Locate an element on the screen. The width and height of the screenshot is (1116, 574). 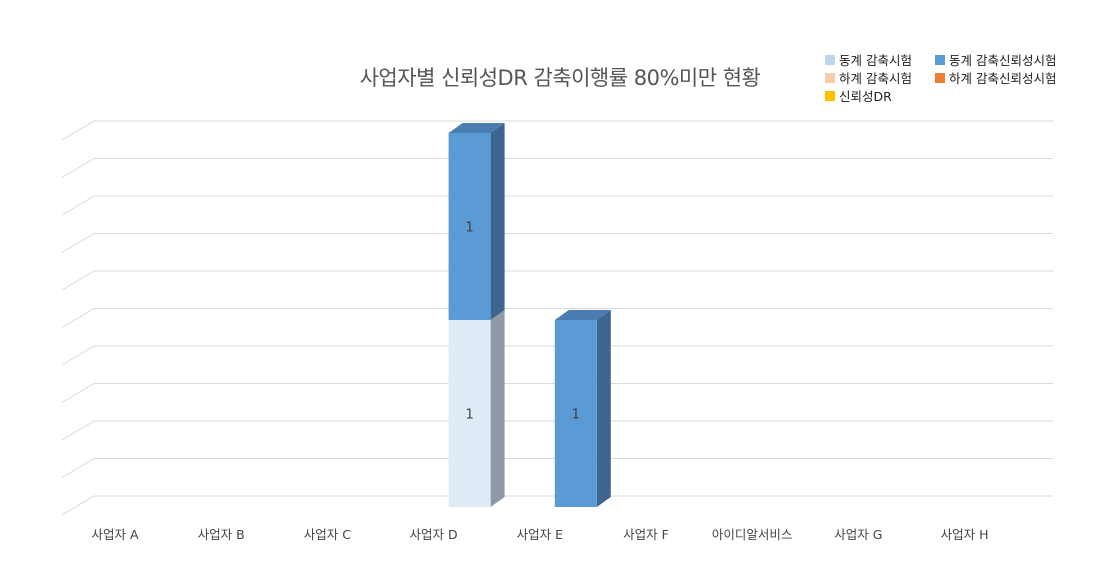
chart-title: 사업자별 신뢰성DR 감축이행률 80%미만 현황 is located at coordinates (560, 78).